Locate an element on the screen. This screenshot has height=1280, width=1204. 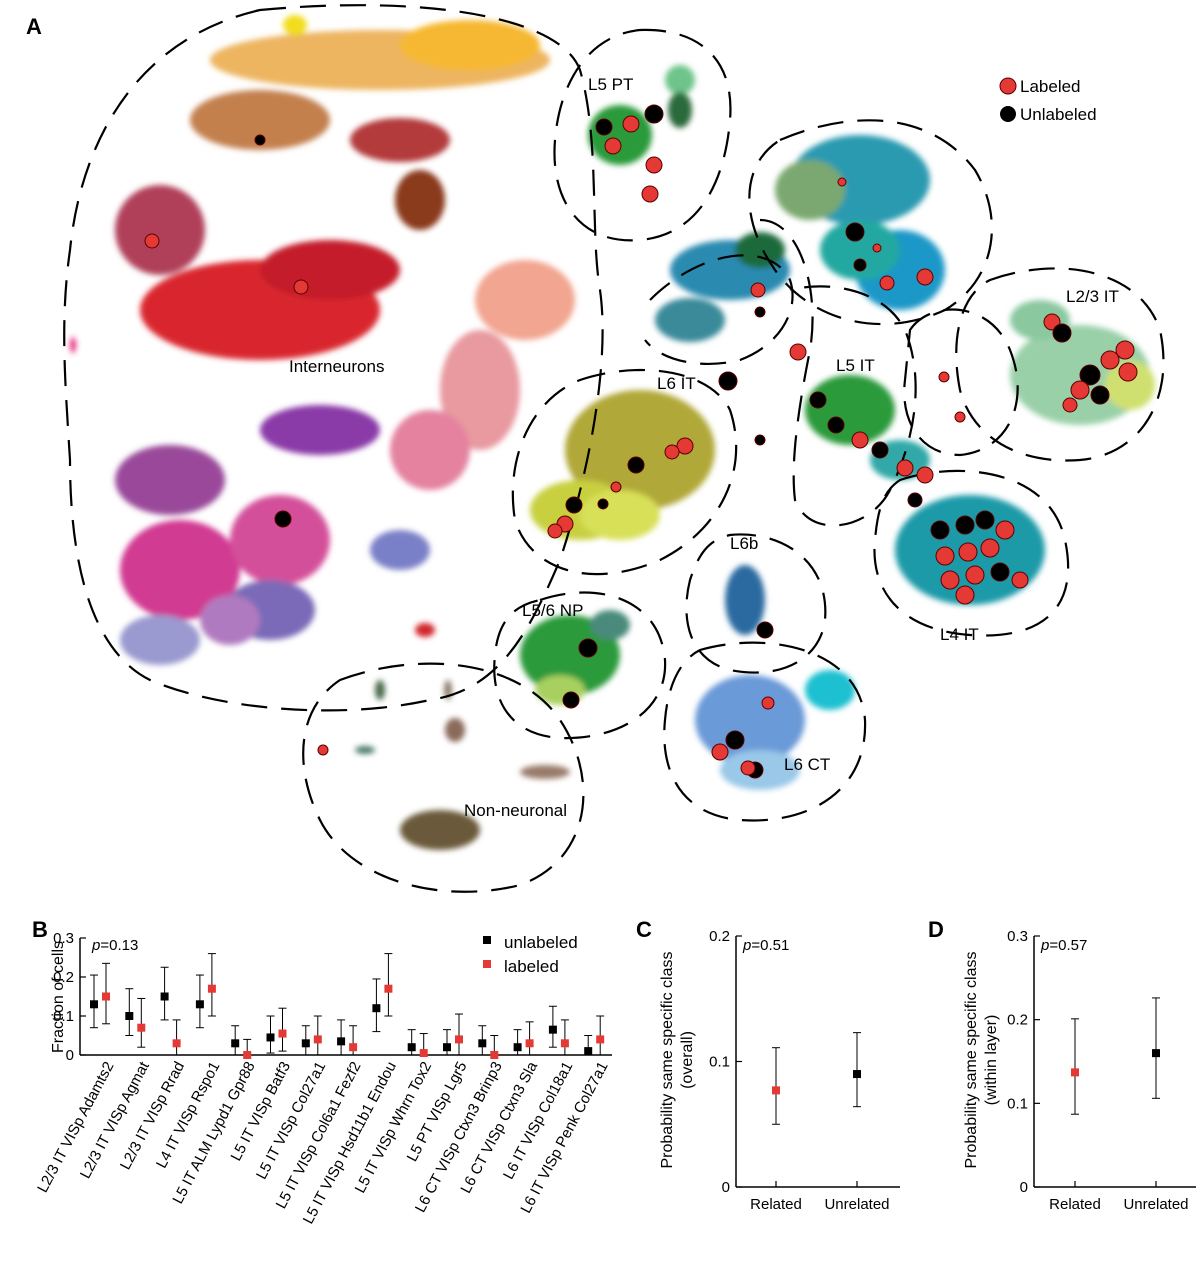
panel-c-letter: C is located at coordinates (644, 929).